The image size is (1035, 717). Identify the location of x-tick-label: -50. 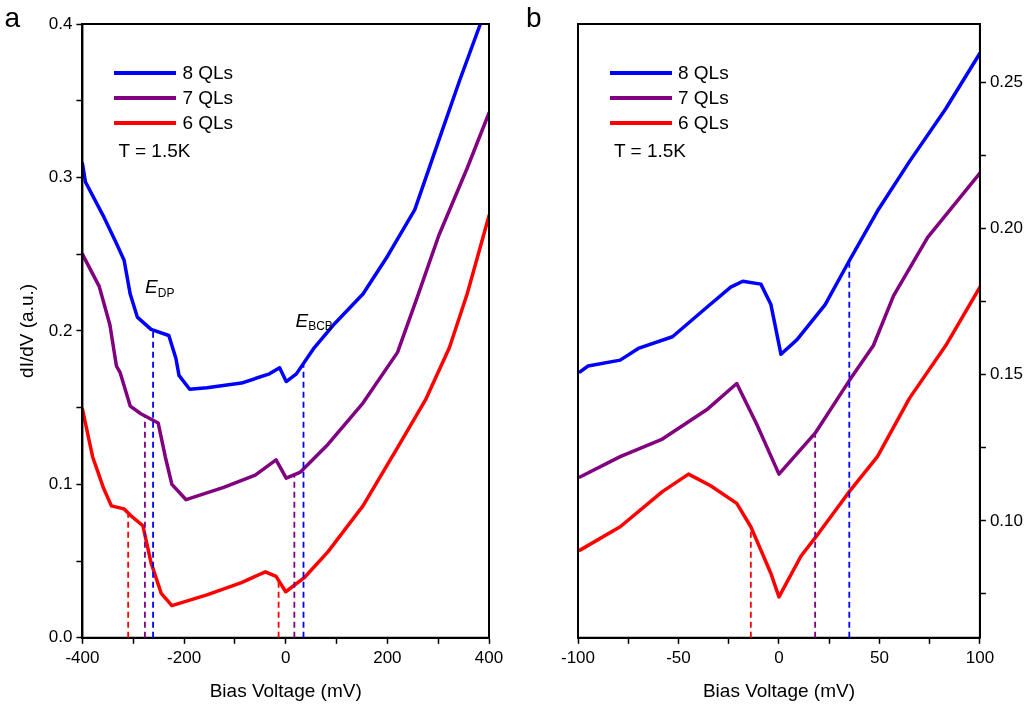
(678, 657).